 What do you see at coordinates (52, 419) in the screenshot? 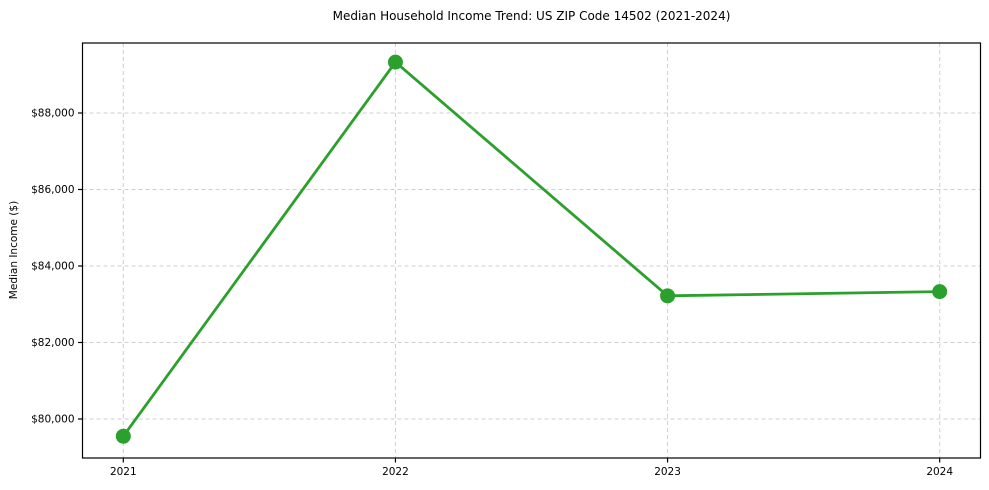
I see `y-tick-label: $80,000` at bounding box center [52, 419].